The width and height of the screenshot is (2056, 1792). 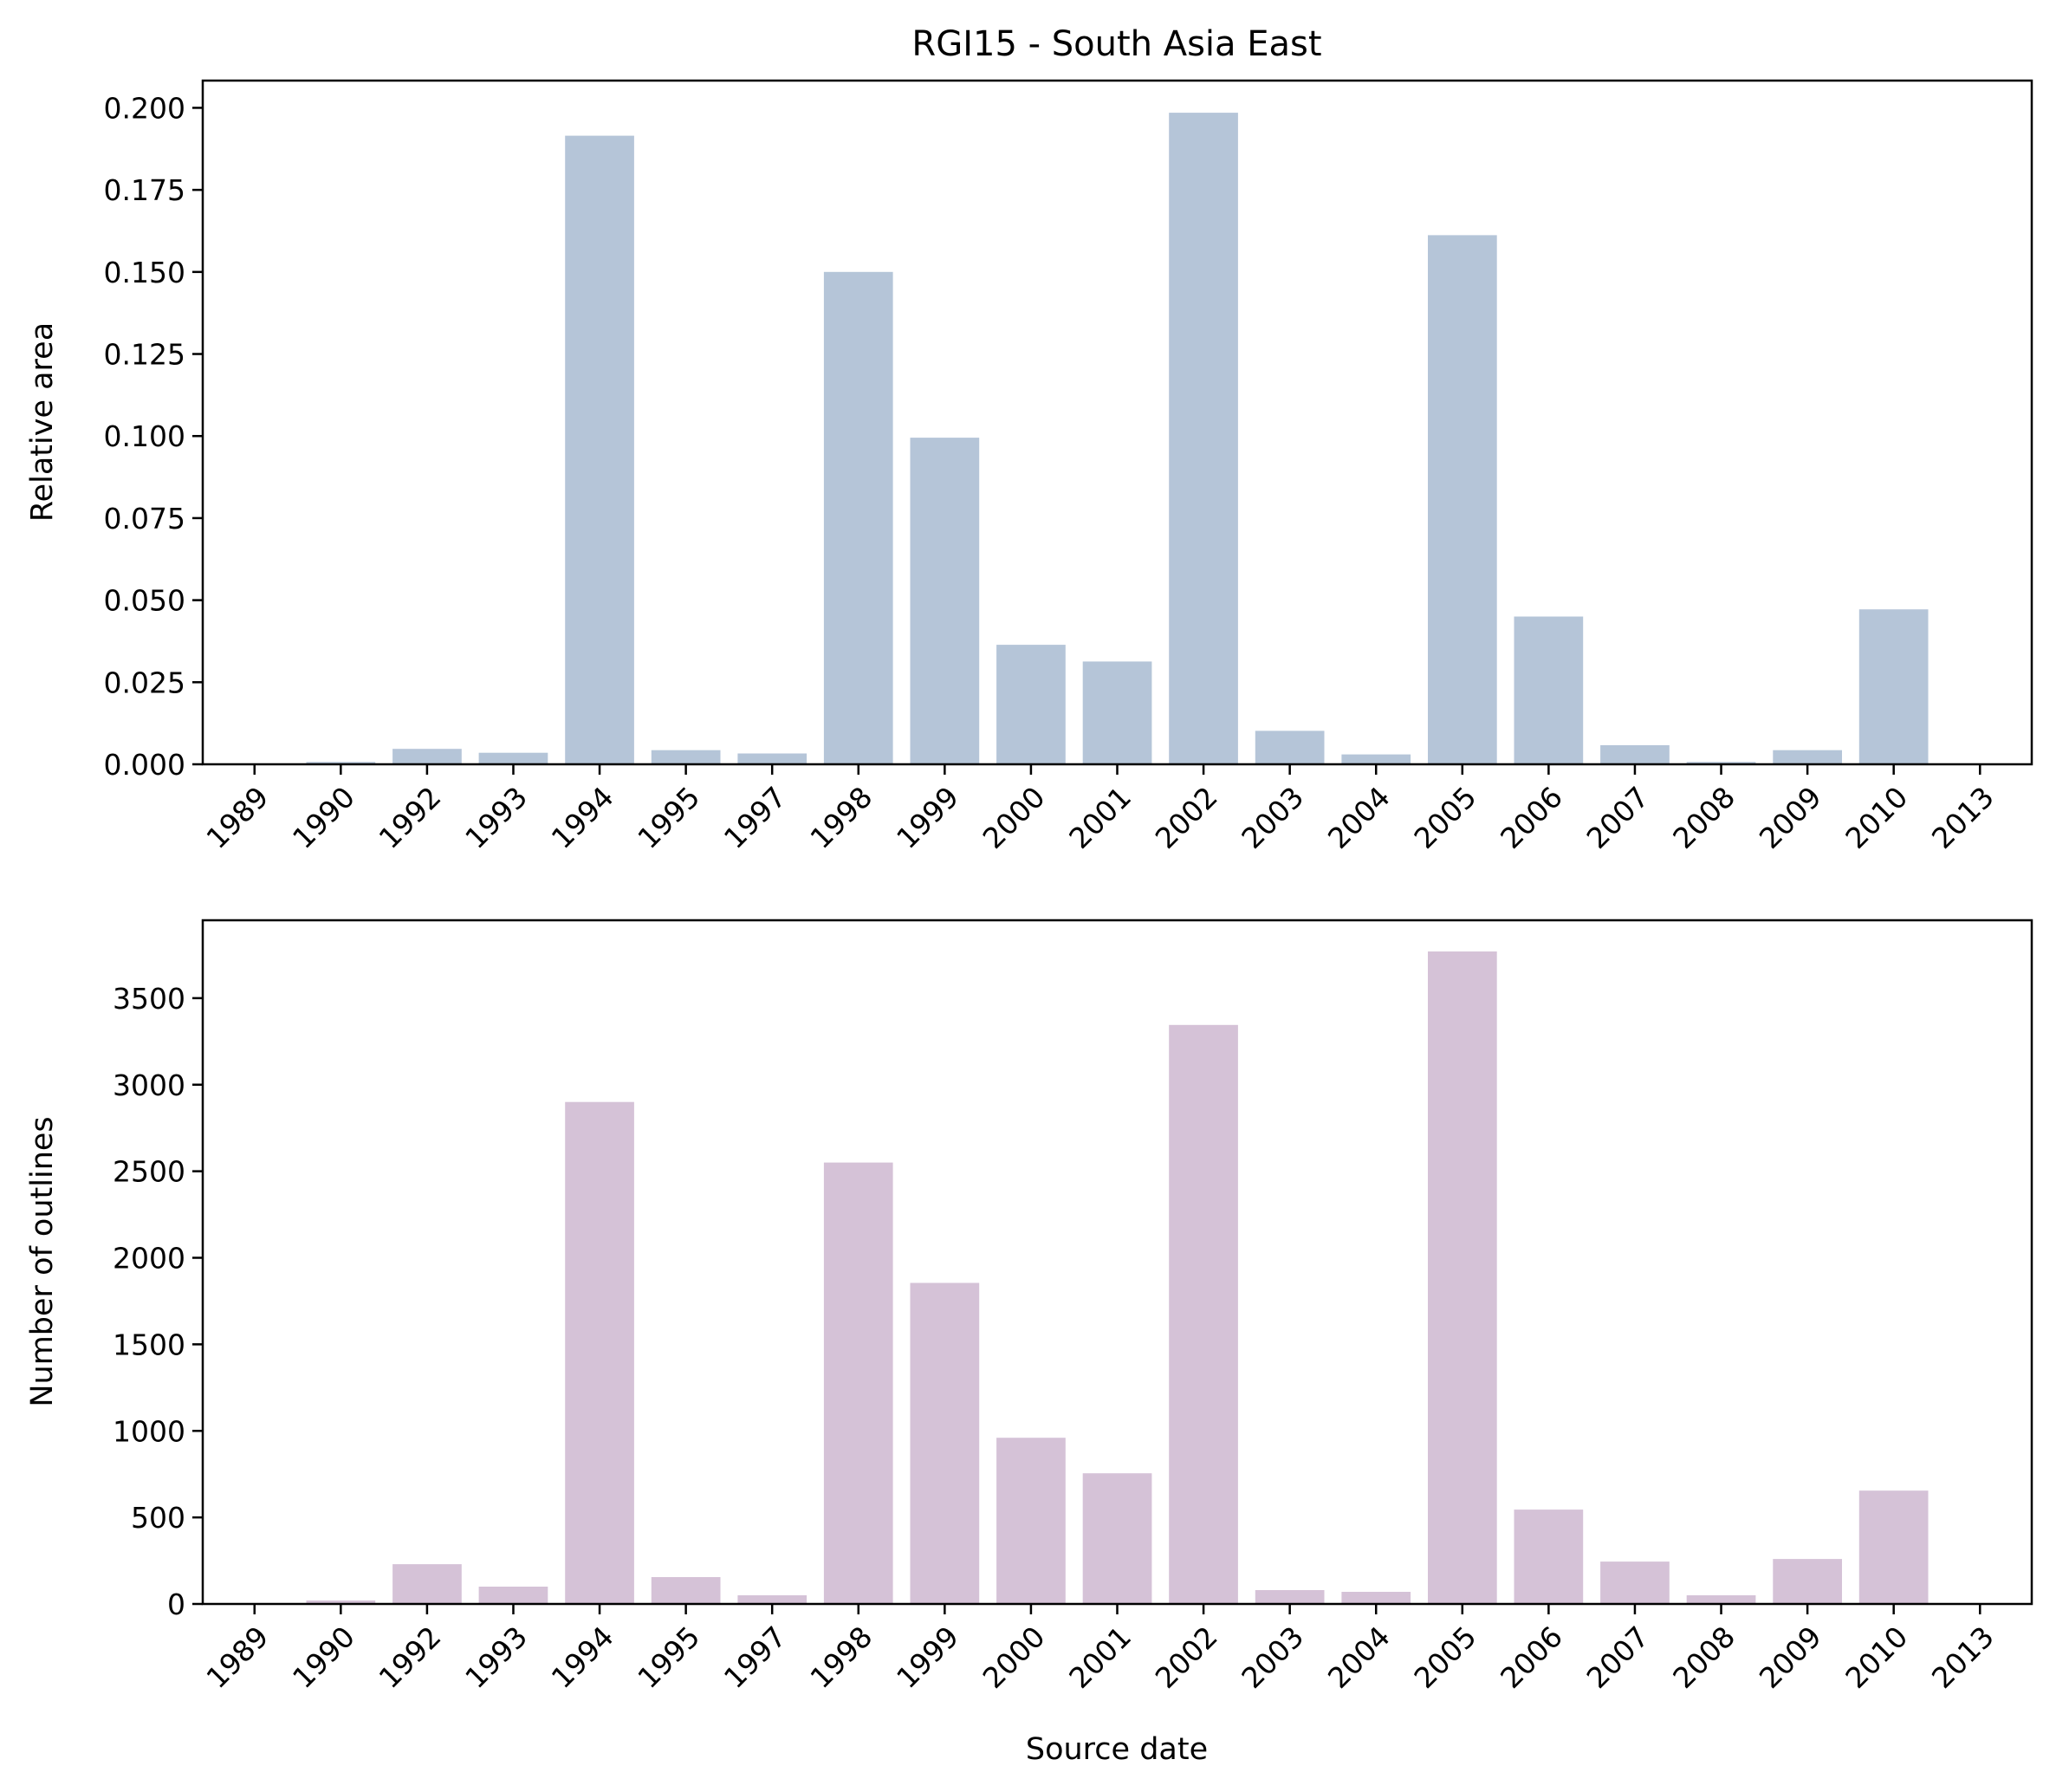 What do you see at coordinates (144, 190) in the screenshot?
I see `y-tick-label: 0.175` at bounding box center [144, 190].